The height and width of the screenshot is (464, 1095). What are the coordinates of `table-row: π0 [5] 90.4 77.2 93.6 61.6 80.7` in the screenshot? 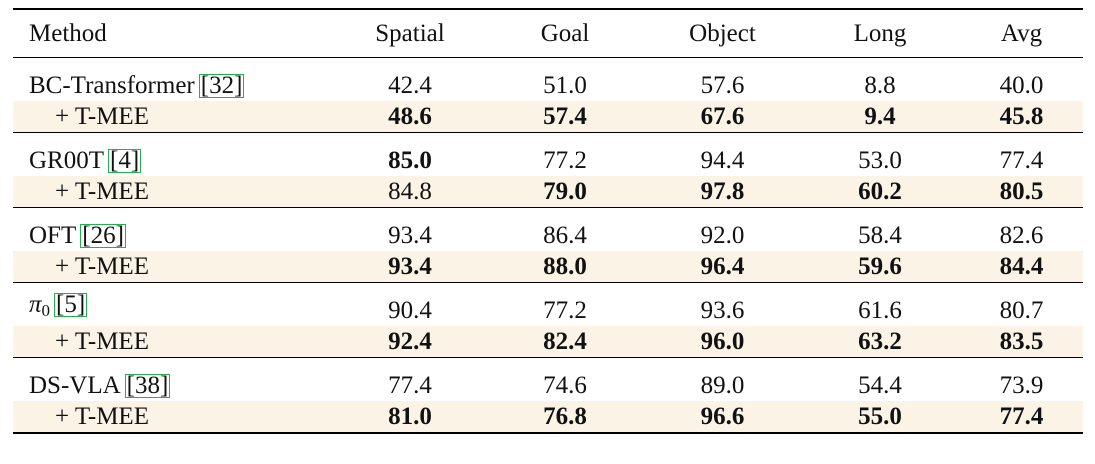 It's located at (548, 304).